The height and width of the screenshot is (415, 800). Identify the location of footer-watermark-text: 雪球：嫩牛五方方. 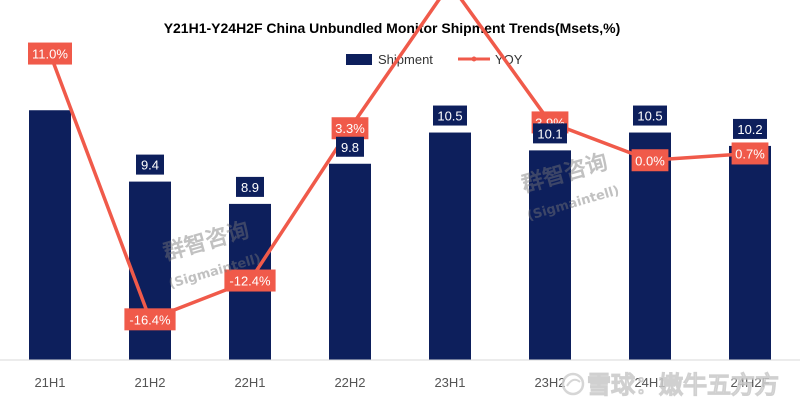
(683, 385).